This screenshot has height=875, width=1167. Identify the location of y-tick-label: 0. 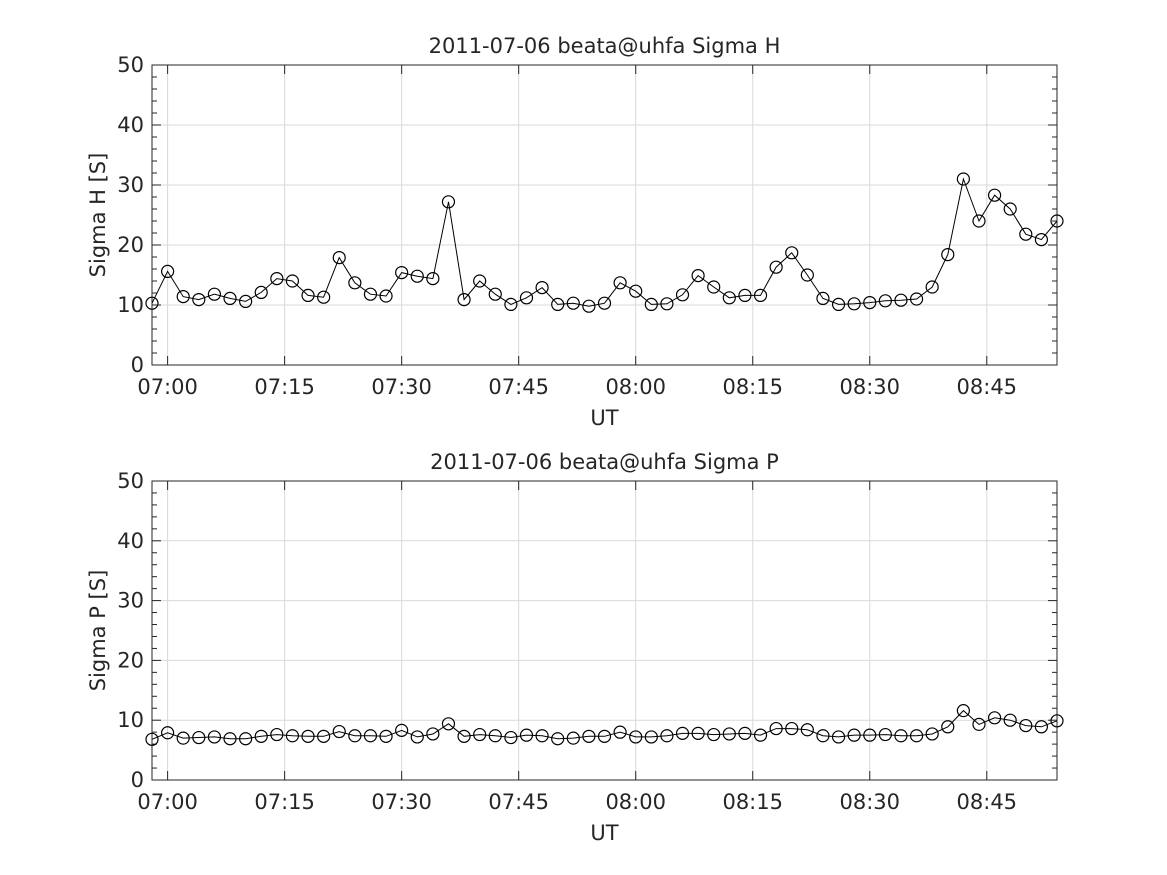
(137, 780).